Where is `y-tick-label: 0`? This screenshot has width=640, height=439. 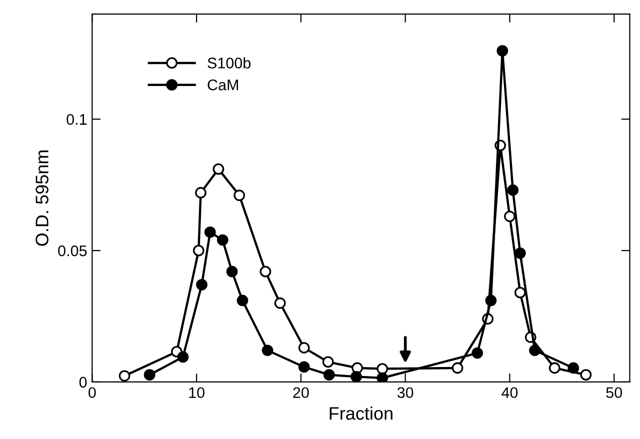 y-tick-label: 0 is located at coordinates (83, 382).